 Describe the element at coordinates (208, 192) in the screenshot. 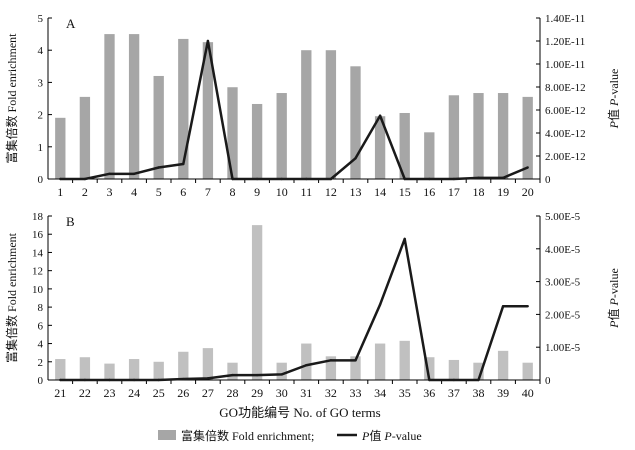

I see `x-tick-label: 7` at that location.